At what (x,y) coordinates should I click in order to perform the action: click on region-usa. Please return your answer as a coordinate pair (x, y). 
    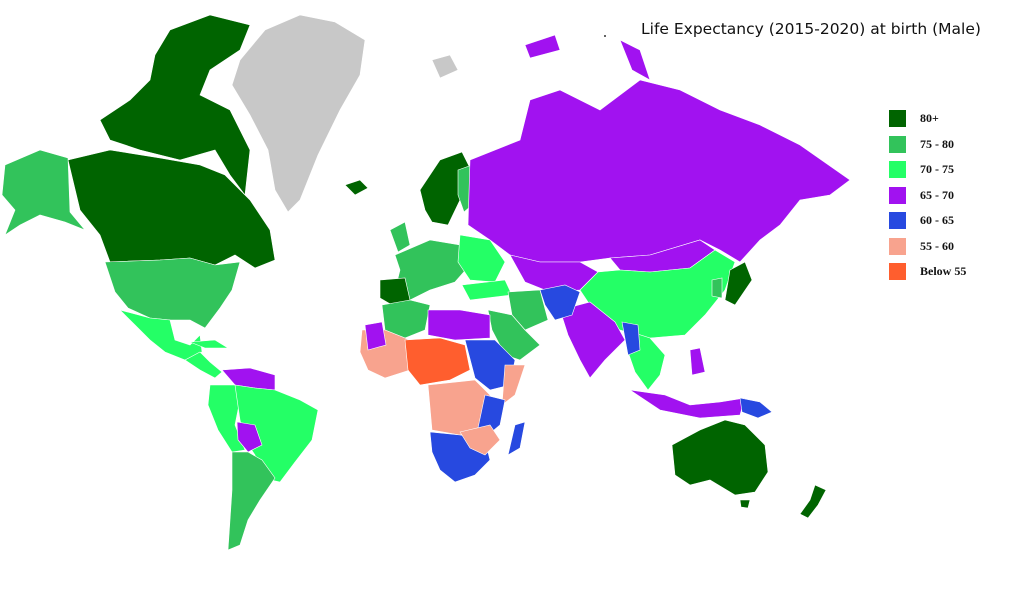
    Looking at the image, I should click on (172, 293).